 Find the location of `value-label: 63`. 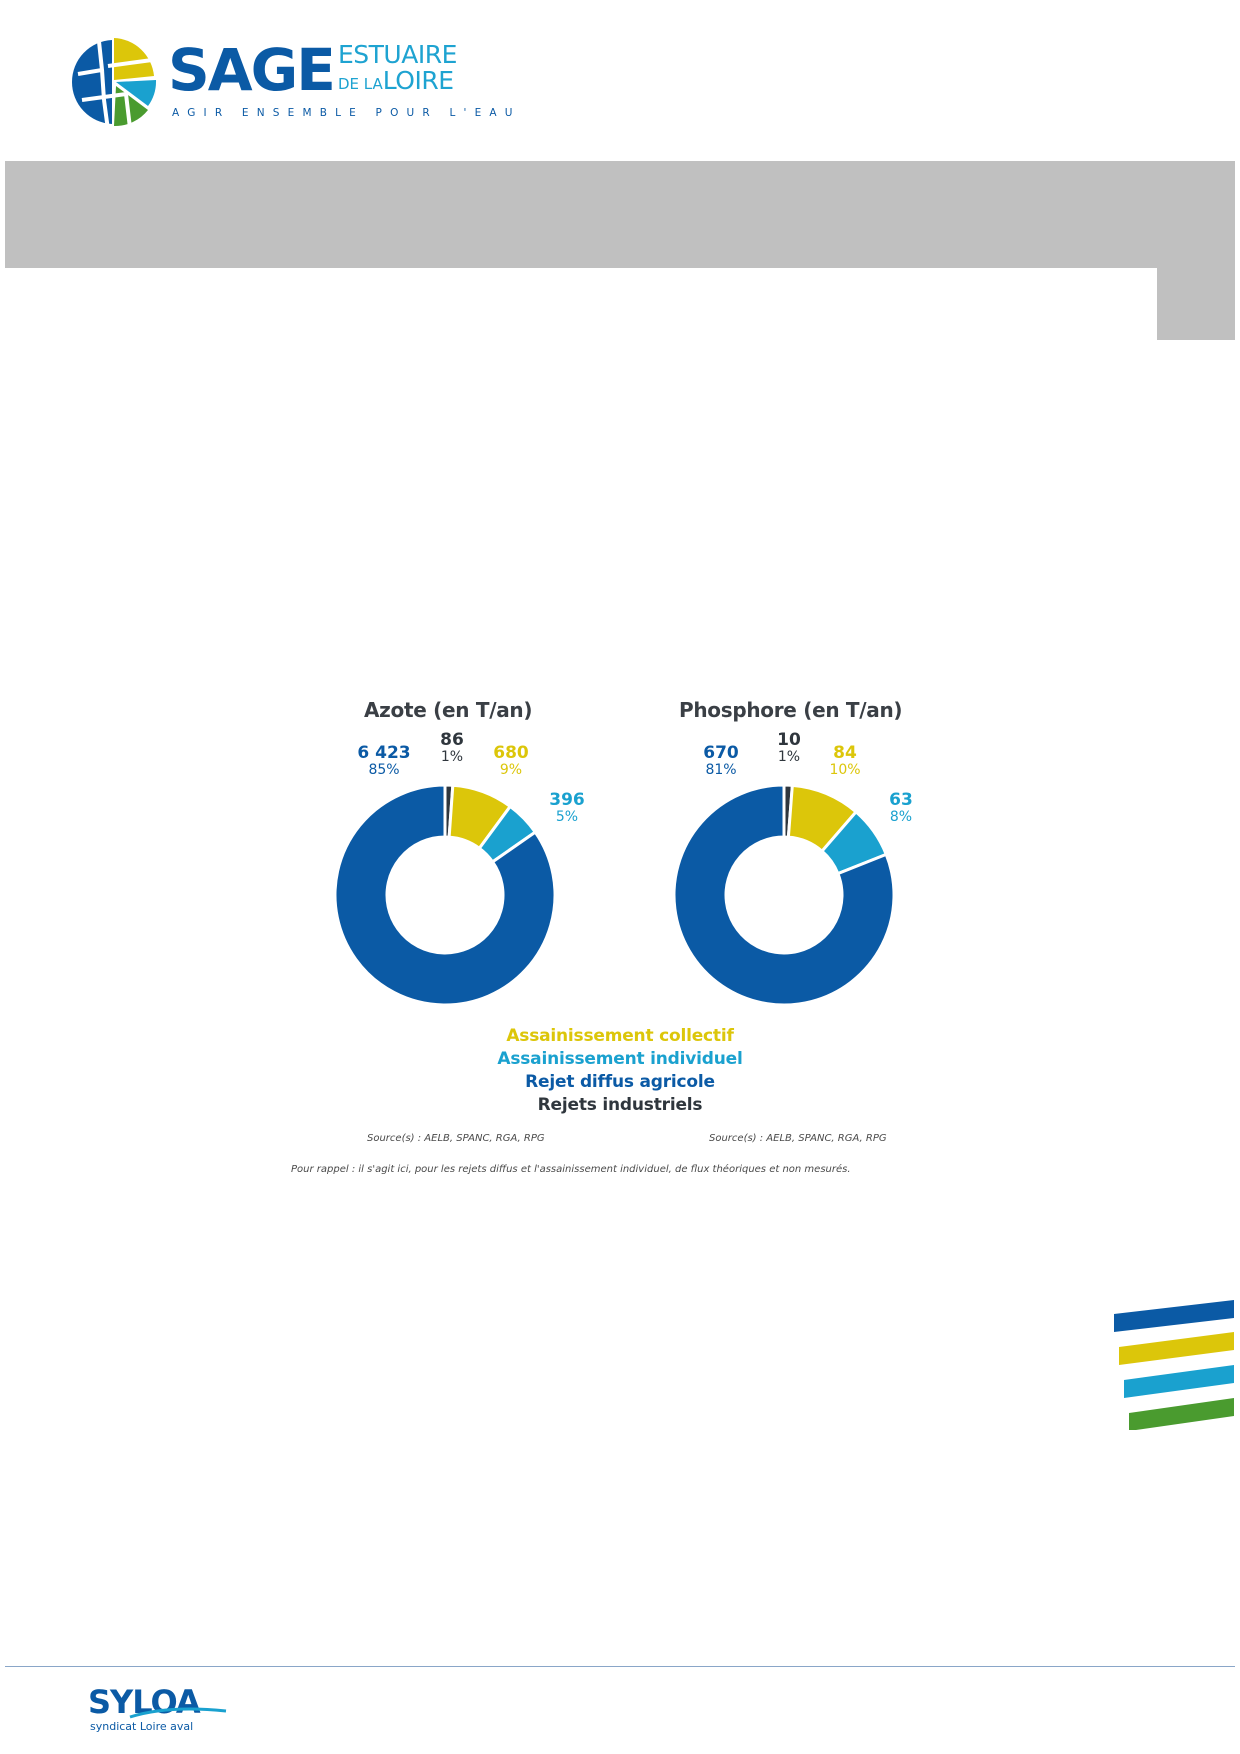

value-label: 63 is located at coordinates (901, 800).